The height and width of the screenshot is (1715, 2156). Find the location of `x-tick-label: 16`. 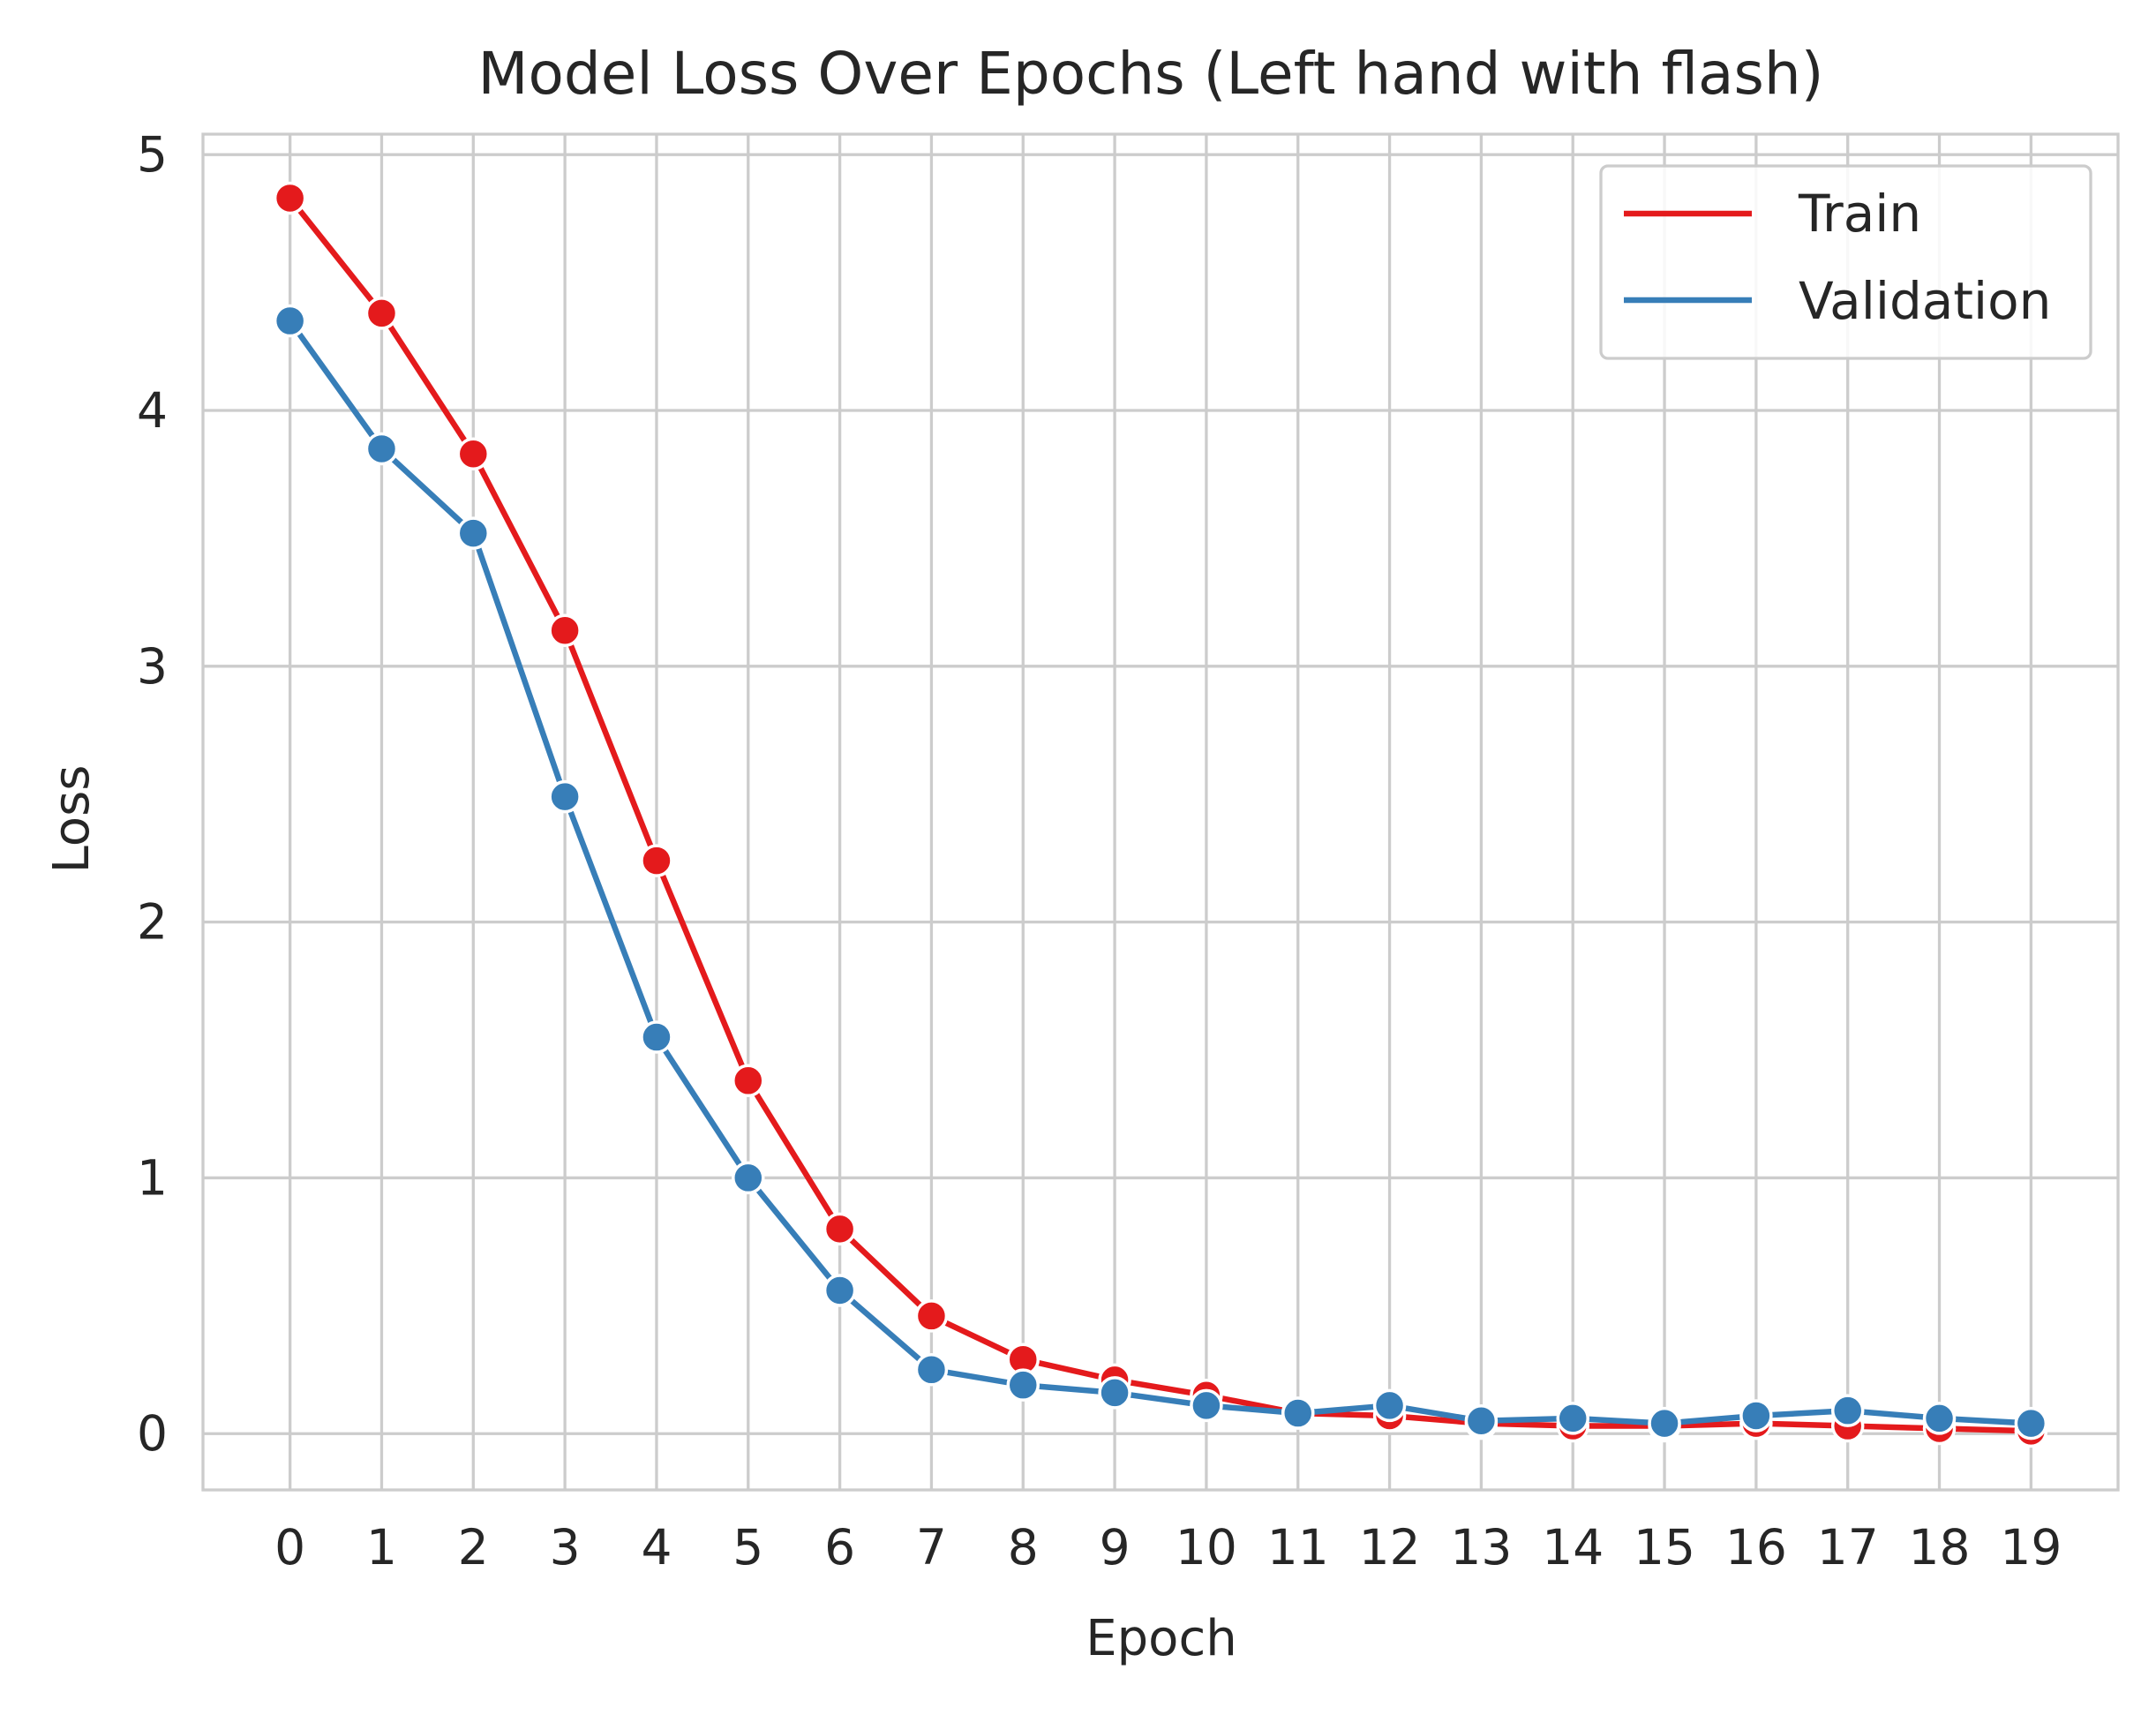

x-tick-label: 16 is located at coordinates (1756, 1547).